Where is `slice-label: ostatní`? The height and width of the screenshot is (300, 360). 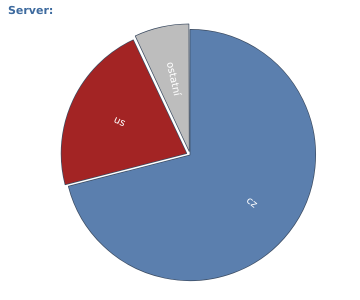
slice-label: ostatní is located at coordinates (173, 79).